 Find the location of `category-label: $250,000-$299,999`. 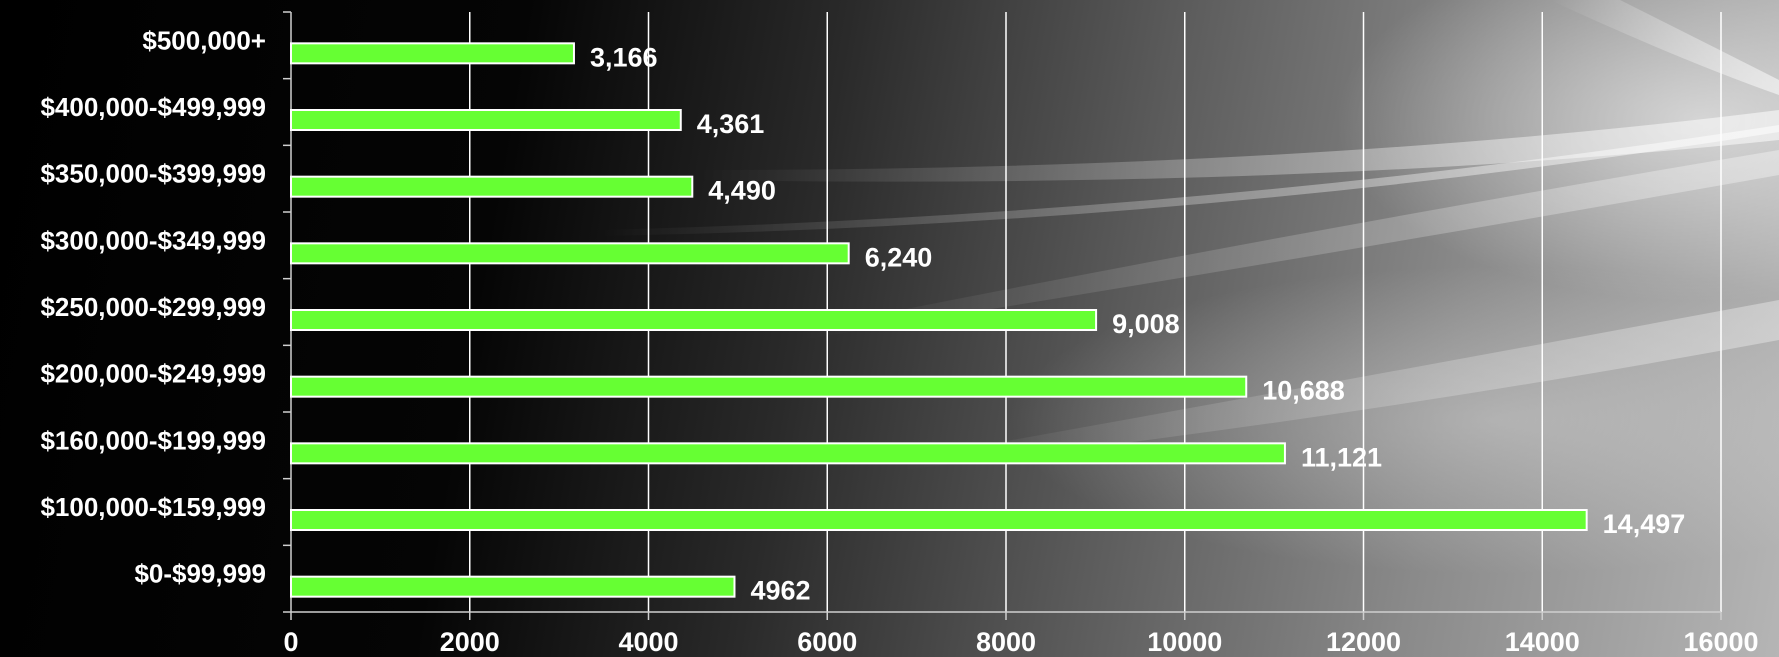

category-label: $250,000-$299,999 is located at coordinates (153, 307).